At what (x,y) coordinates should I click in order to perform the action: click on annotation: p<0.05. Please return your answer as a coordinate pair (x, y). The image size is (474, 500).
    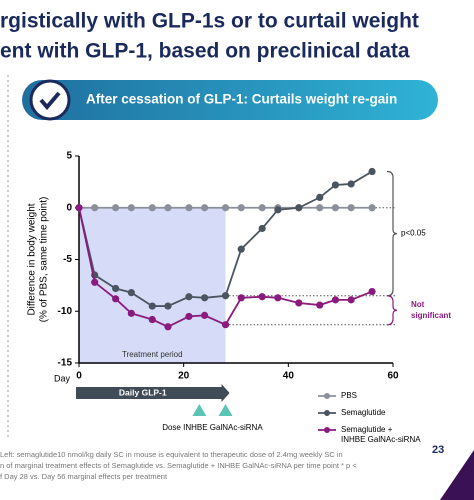
    Looking at the image, I should click on (413, 233).